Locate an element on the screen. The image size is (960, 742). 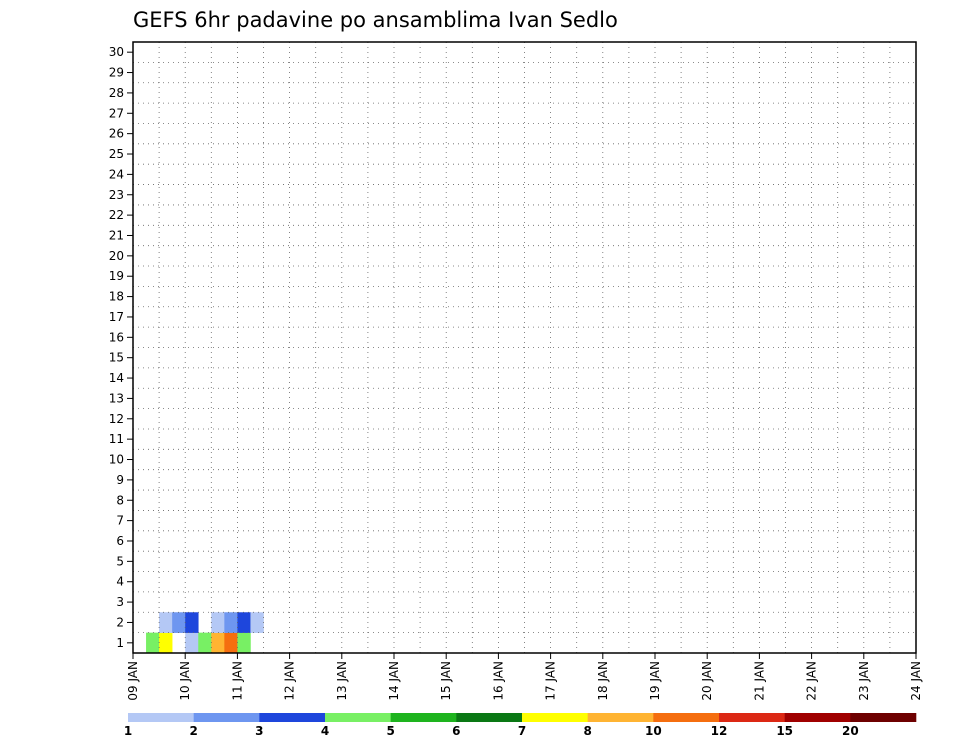
x-tick-label: 18 JAN is located at coordinates (603, 681).